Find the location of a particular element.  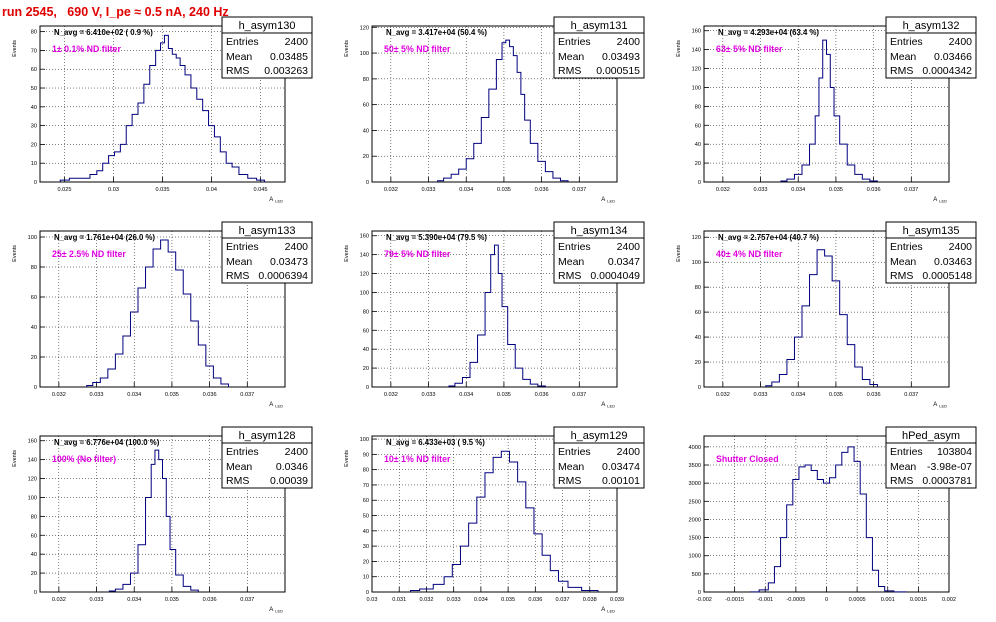

stats-value-rms: 0.0004342 is located at coordinates (947, 71).